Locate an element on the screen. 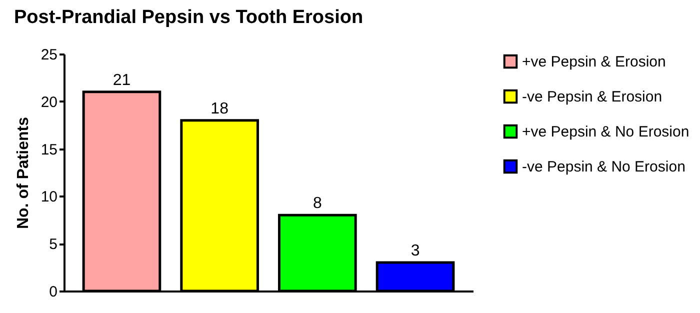 The height and width of the screenshot is (313, 700). data-label: 3 is located at coordinates (415, 251).